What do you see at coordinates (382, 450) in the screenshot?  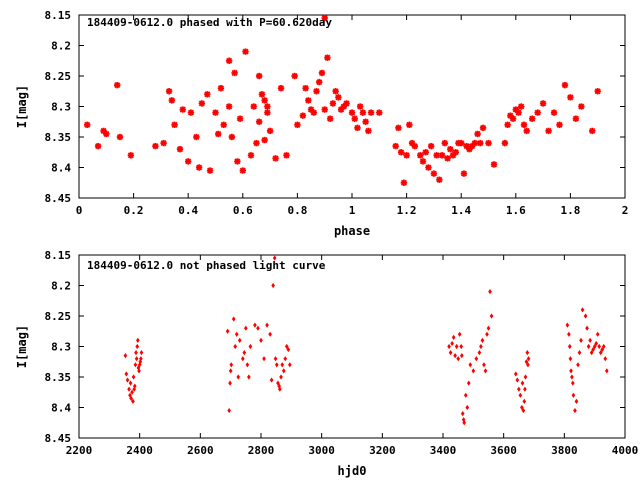 I see `x-tick-label: 3200` at bounding box center [382, 450].